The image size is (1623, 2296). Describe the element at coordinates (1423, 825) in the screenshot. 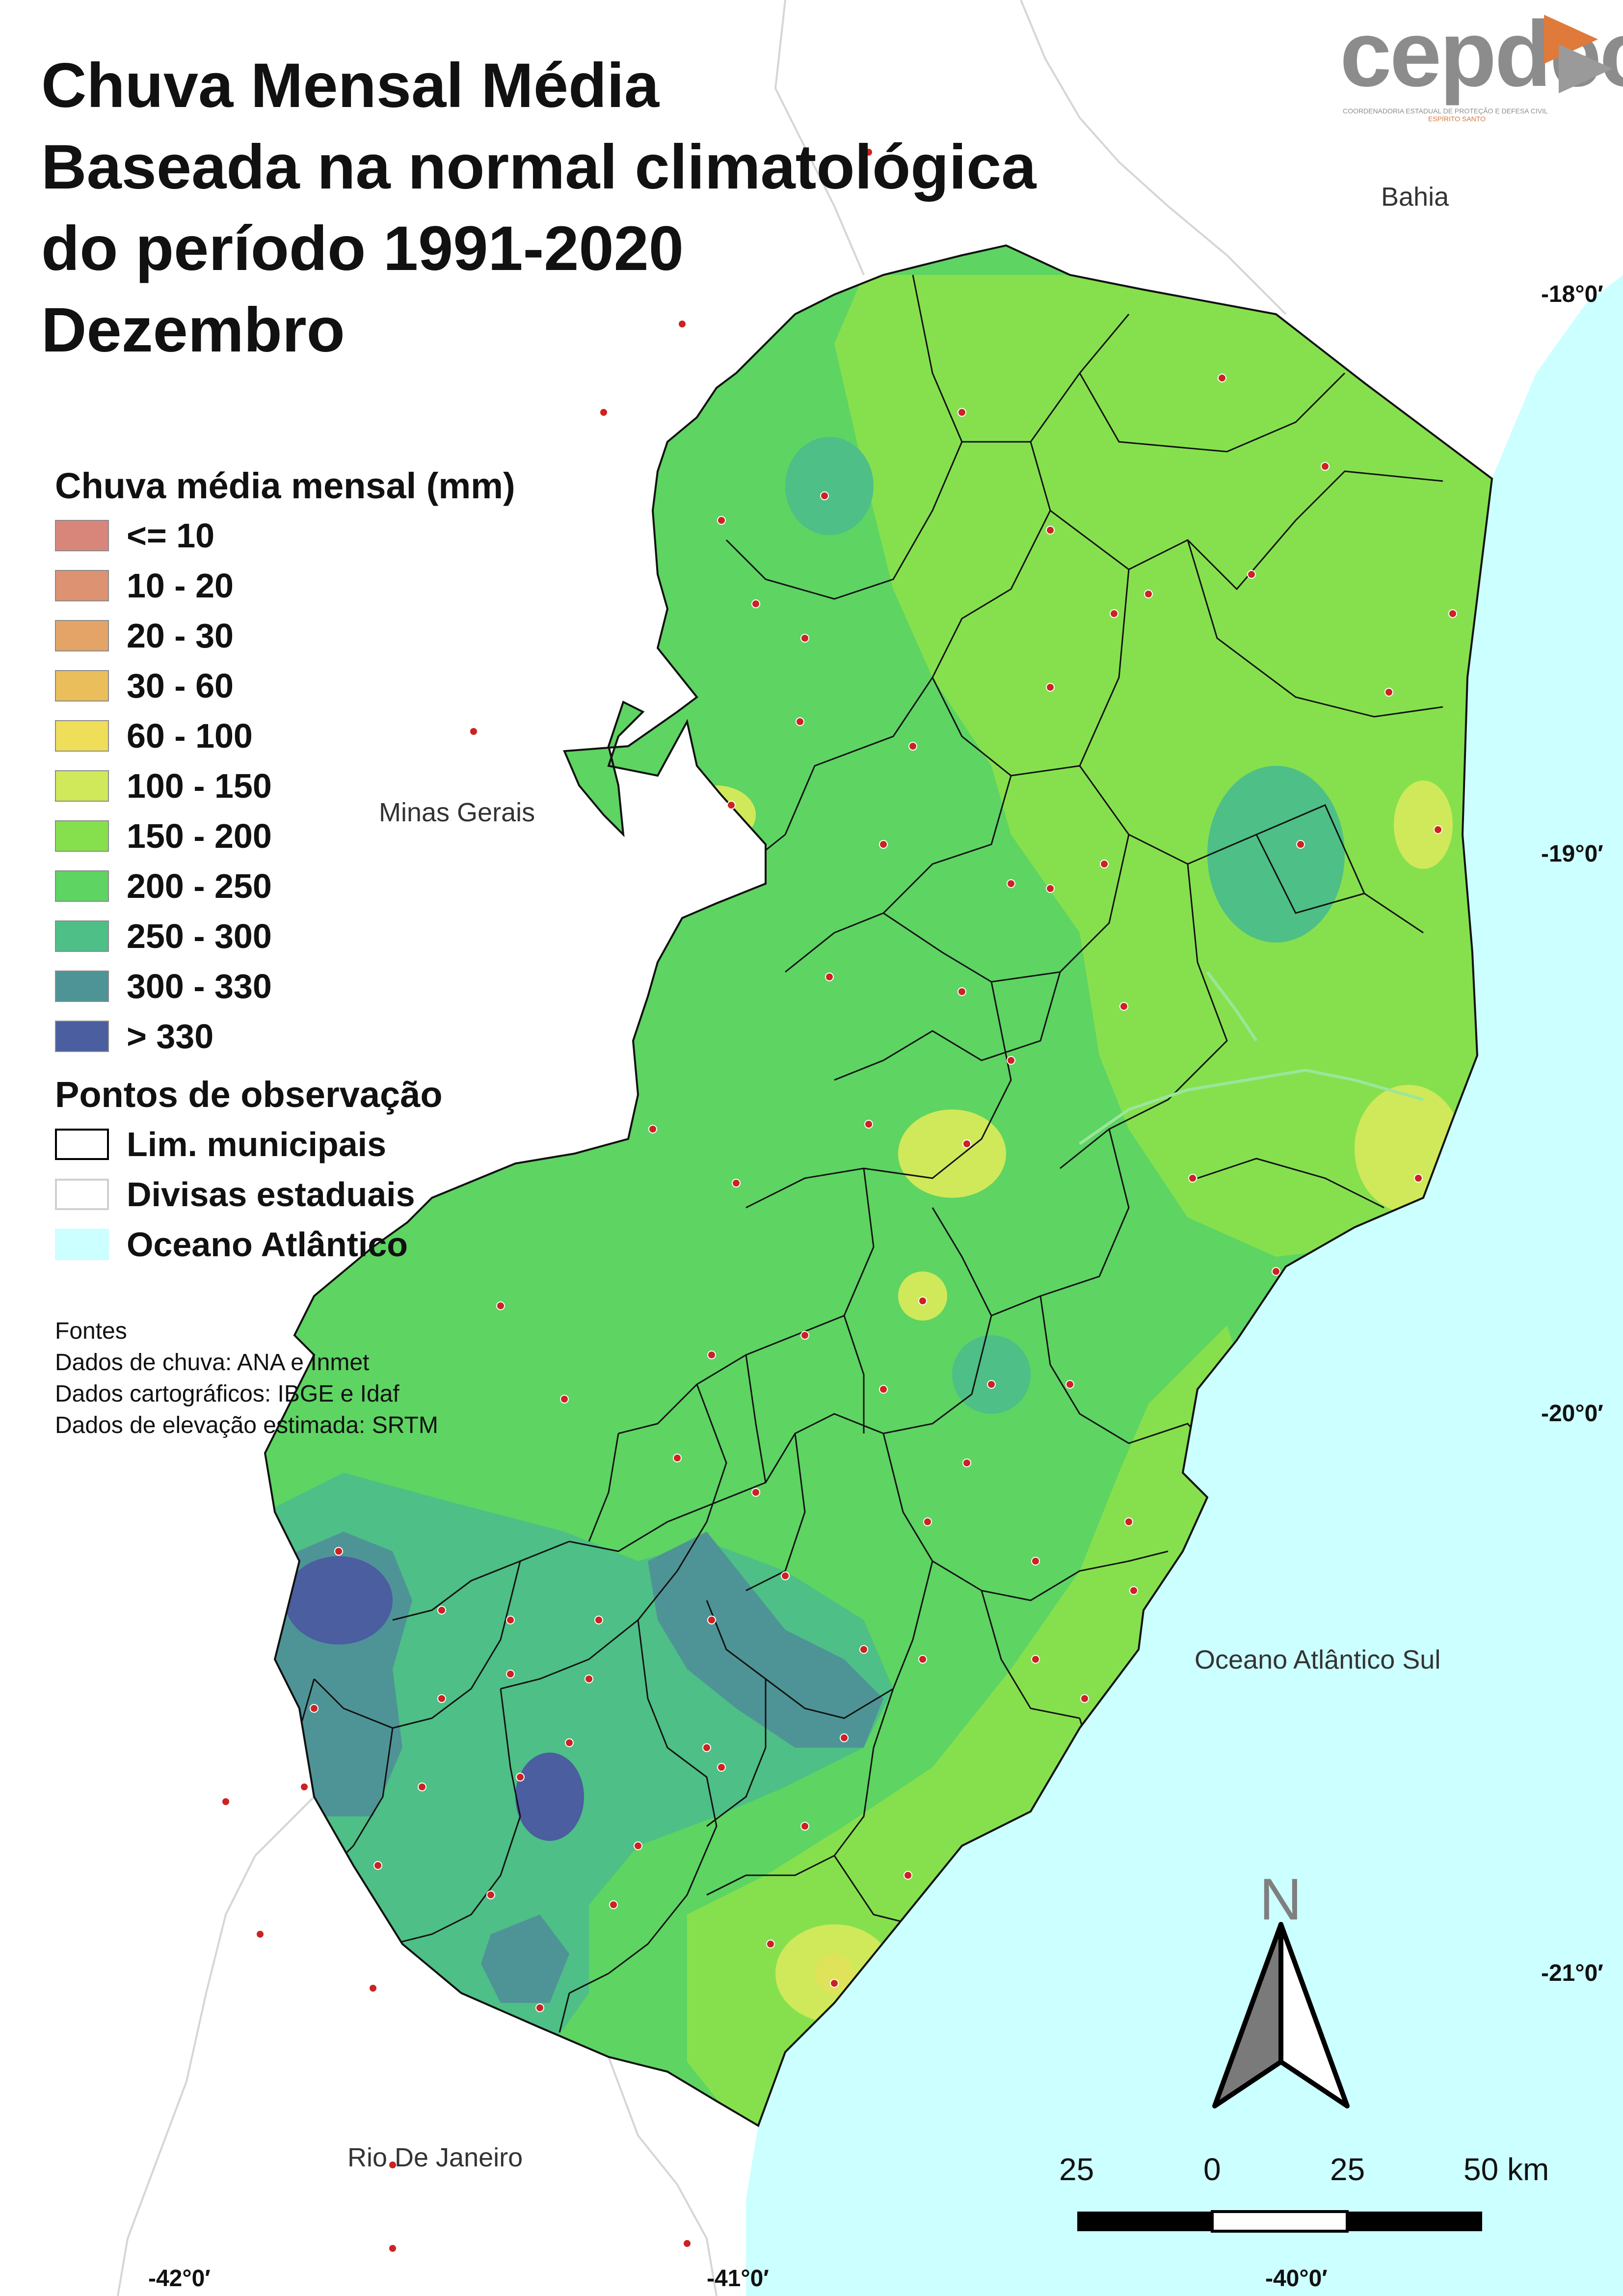

I see `rain-zone-100-150-coast-north` at that location.